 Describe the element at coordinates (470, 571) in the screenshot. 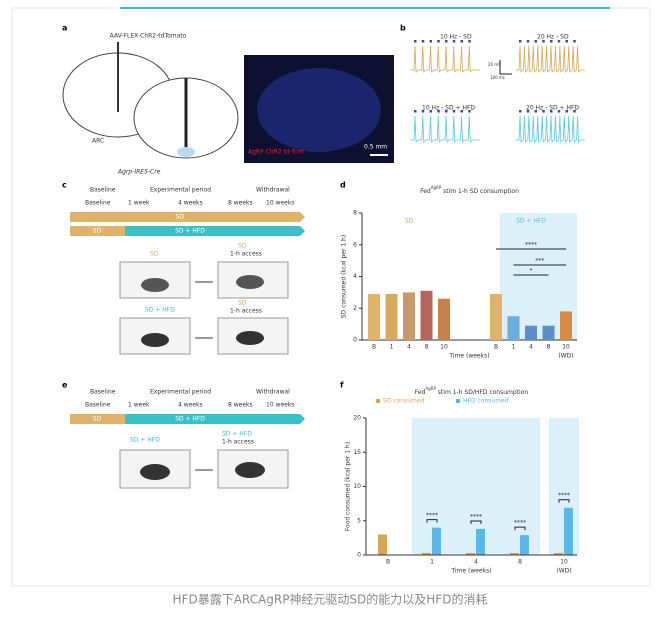

I see `x-label: Time (weeks)` at that location.